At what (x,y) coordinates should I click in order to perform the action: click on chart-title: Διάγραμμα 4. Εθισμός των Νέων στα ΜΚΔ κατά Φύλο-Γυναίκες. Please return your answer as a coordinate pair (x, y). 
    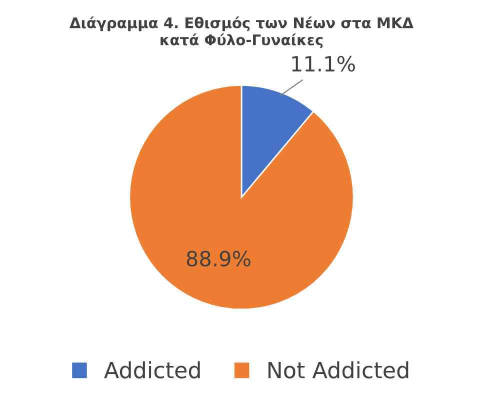
    Looking at the image, I should click on (242, 32).